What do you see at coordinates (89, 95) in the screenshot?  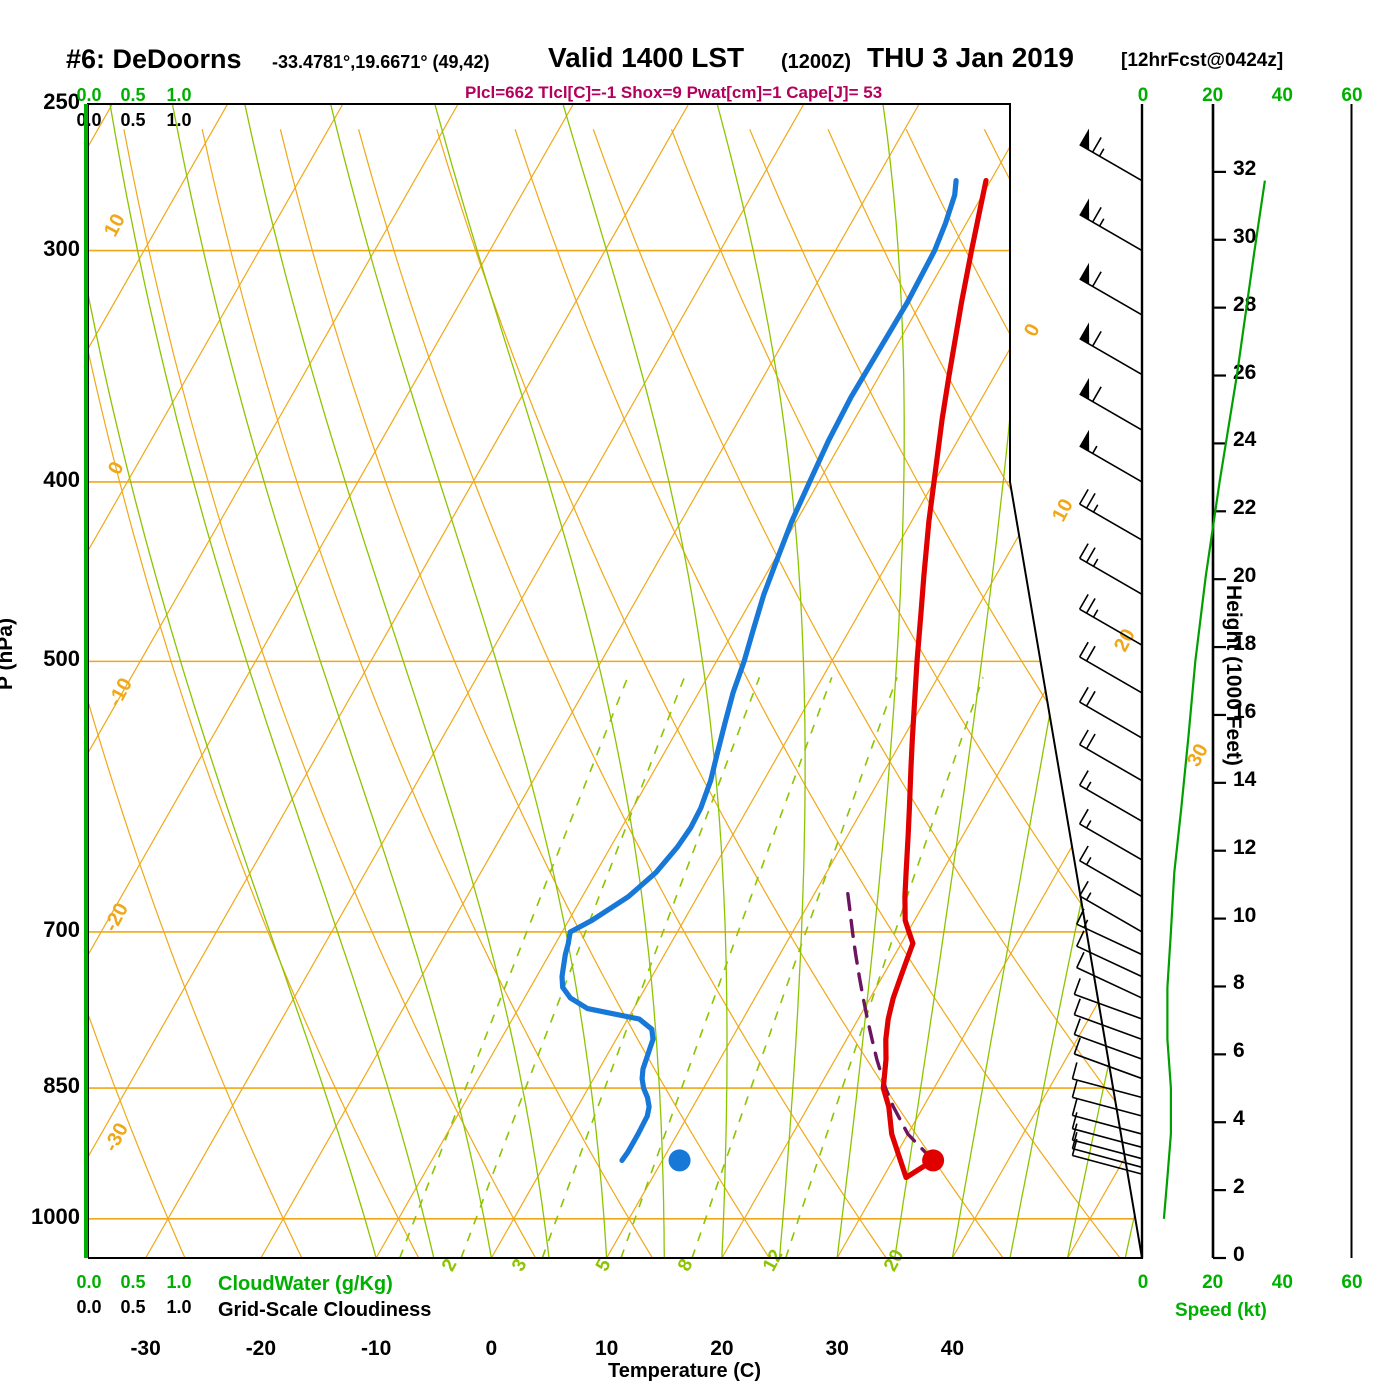 I see `cloudwater-top-tick-0: 0.0` at bounding box center [89, 95].